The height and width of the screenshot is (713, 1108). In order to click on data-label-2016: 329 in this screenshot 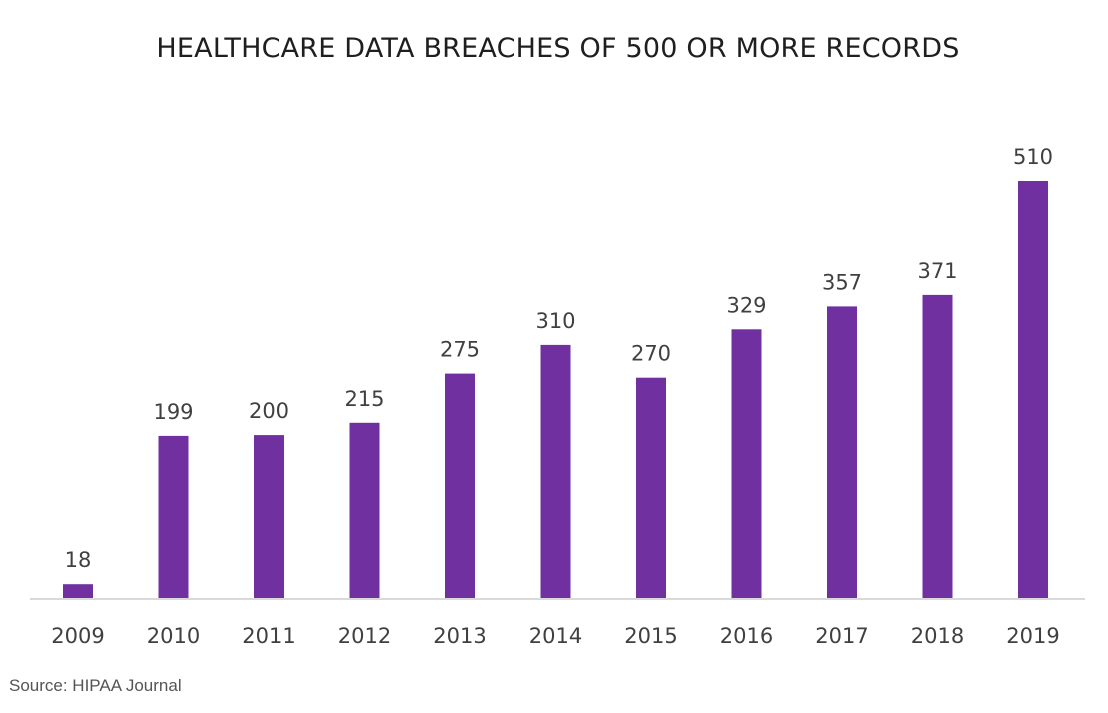, I will do `click(746, 305)`.